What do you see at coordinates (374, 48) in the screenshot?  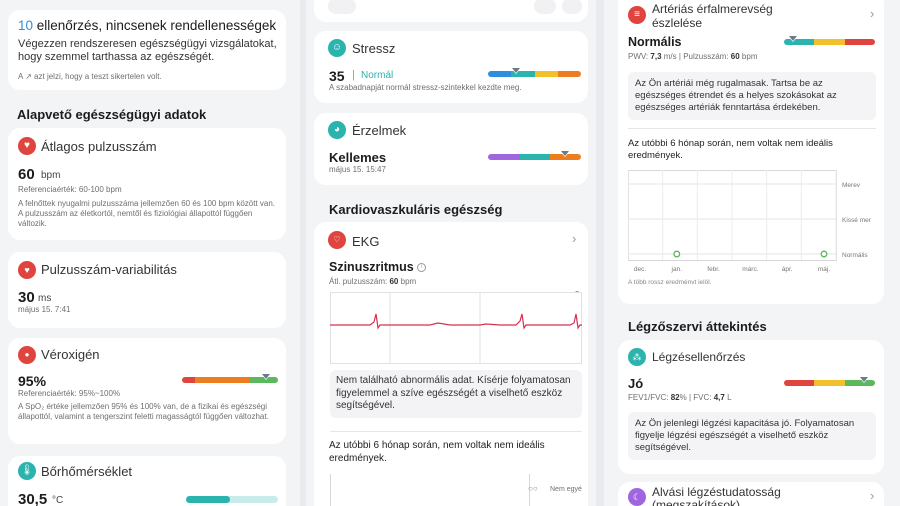 I see `stress-title: Stressz` at bounding box center [374, 48].